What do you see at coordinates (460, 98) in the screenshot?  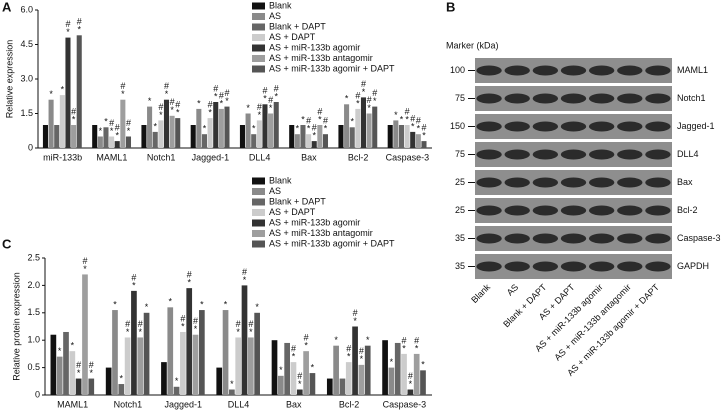 I see `marker-value: 75` at bounding box center [460, 98].